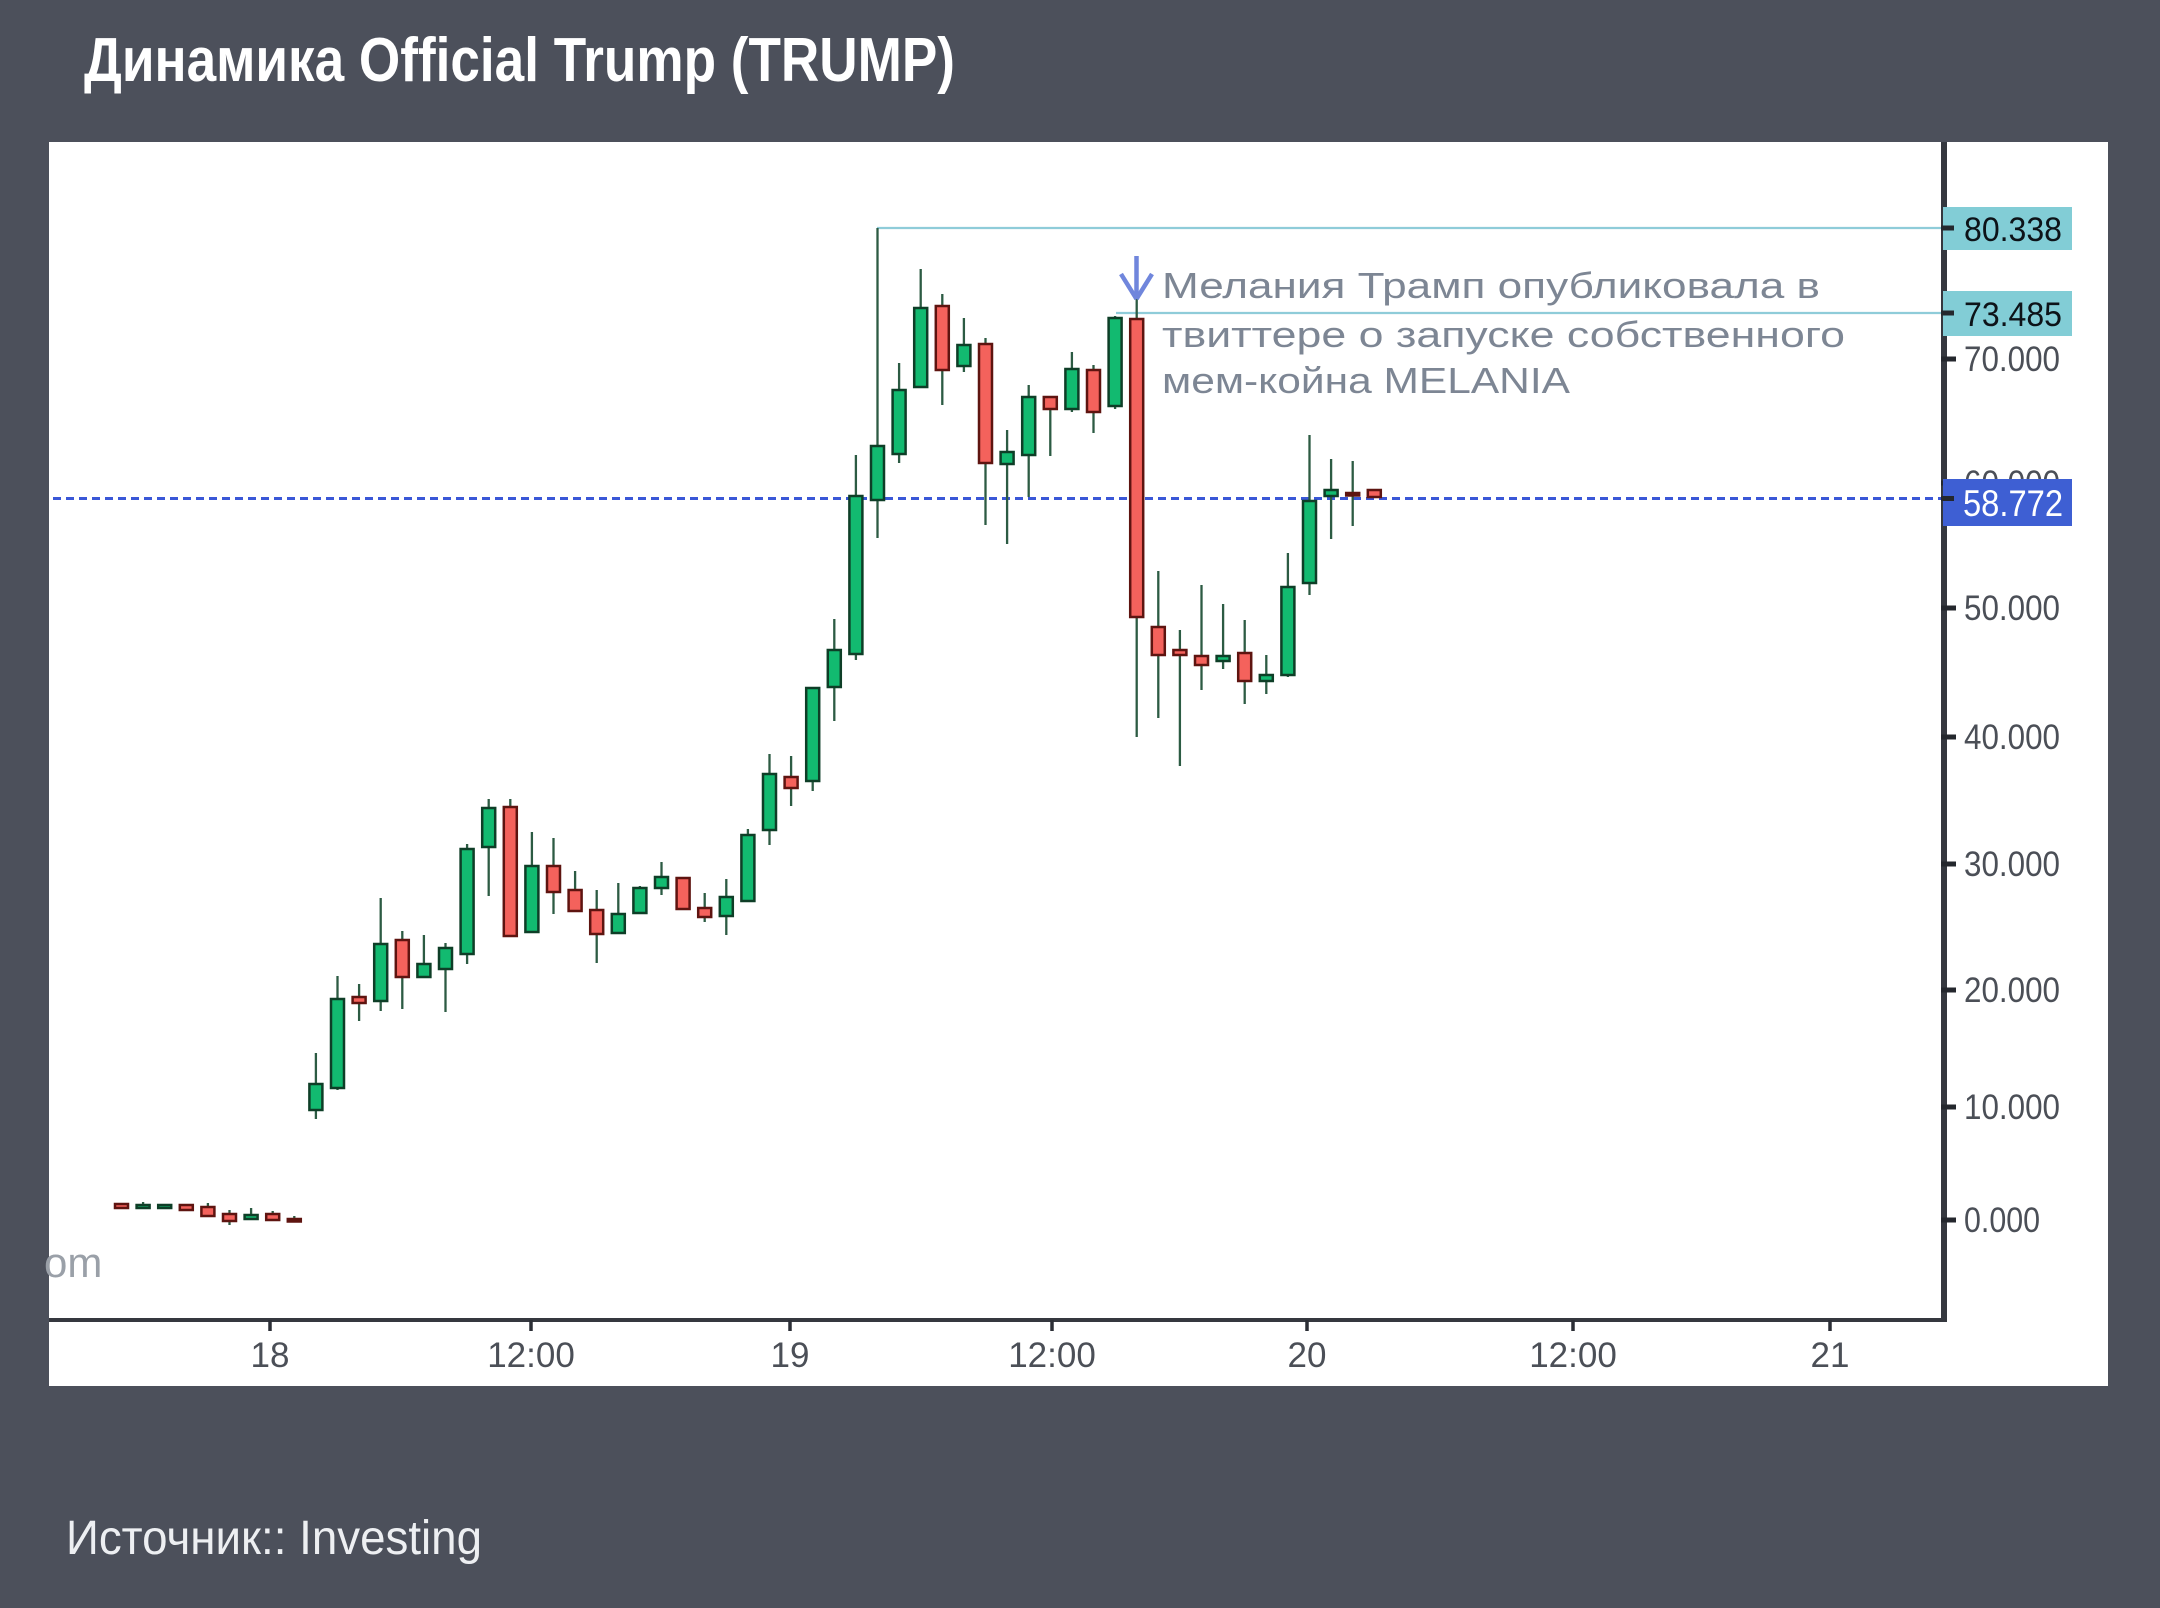 This screenshot has width=2160, height=1608. What do you see at coordinates (2013, 230) in the screenshot?
I see `svg-text: 80.338` at bounding box center [2013, 230].